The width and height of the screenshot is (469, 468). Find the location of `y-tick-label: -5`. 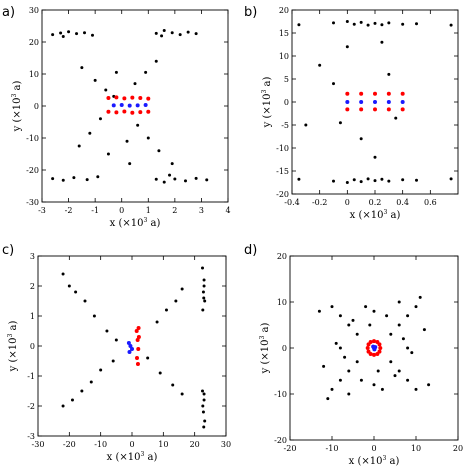

y-tick-label: -5 is located at coordinates (285, 125).